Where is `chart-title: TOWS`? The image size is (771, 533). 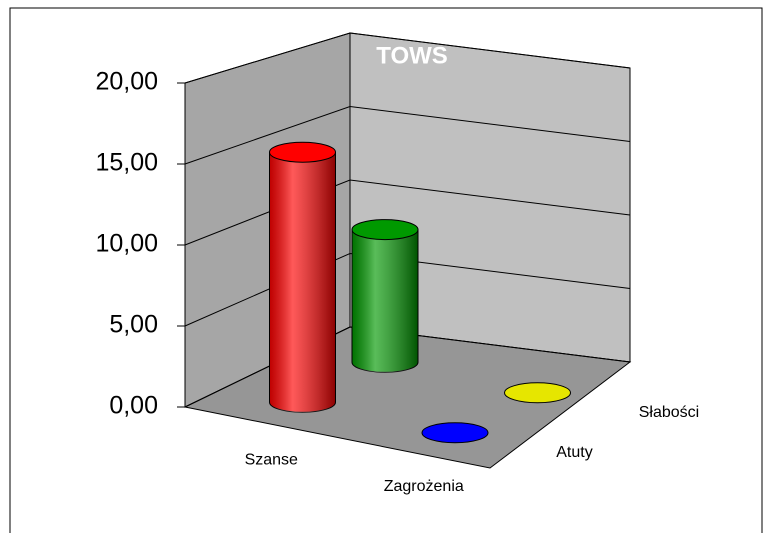 chart-title: TOWS is located at coordinates (412, 55).